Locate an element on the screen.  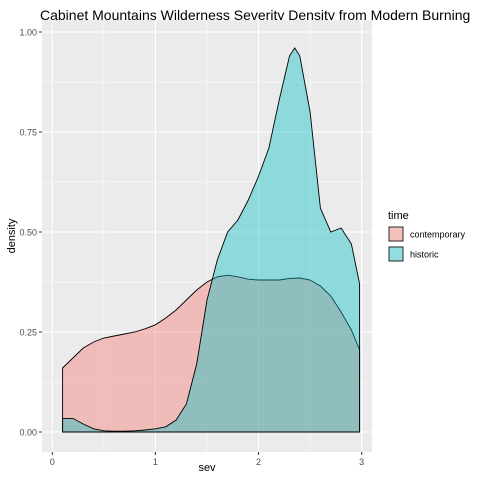
x-axis-label: sev is located at coordinates (207, 468).